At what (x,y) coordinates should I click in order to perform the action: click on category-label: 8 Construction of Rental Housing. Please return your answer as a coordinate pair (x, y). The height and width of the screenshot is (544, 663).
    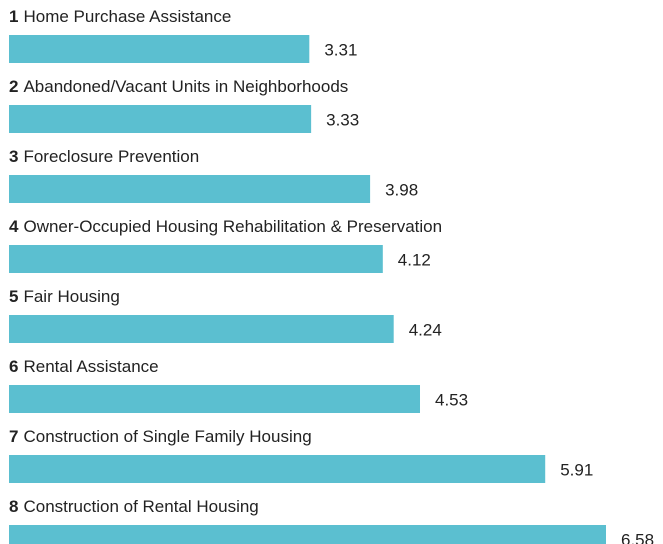
    Looking at the image, I should click on (134, 506).